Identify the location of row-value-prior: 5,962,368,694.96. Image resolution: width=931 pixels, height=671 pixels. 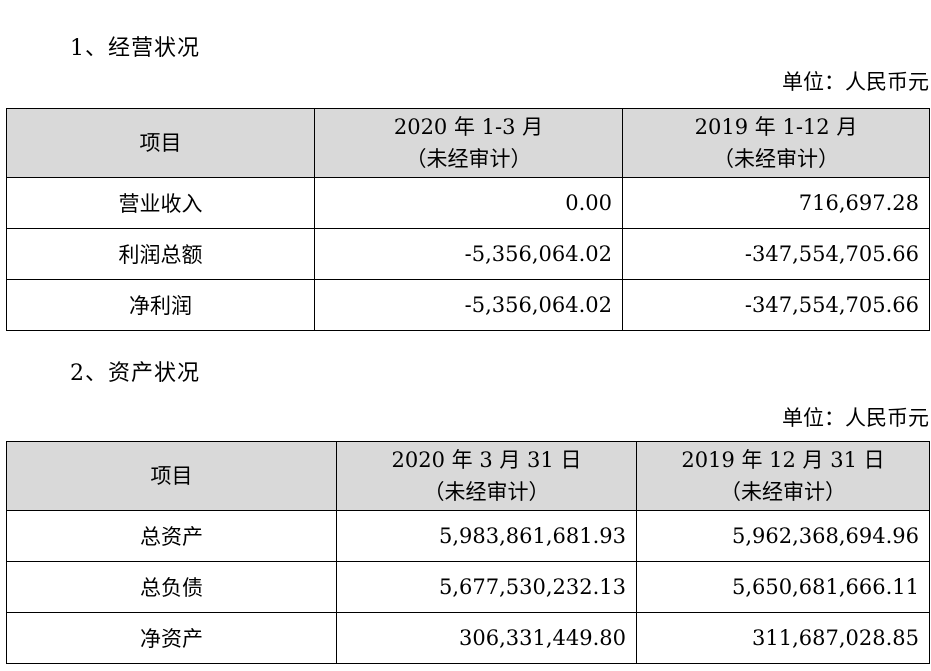
(783, 536).